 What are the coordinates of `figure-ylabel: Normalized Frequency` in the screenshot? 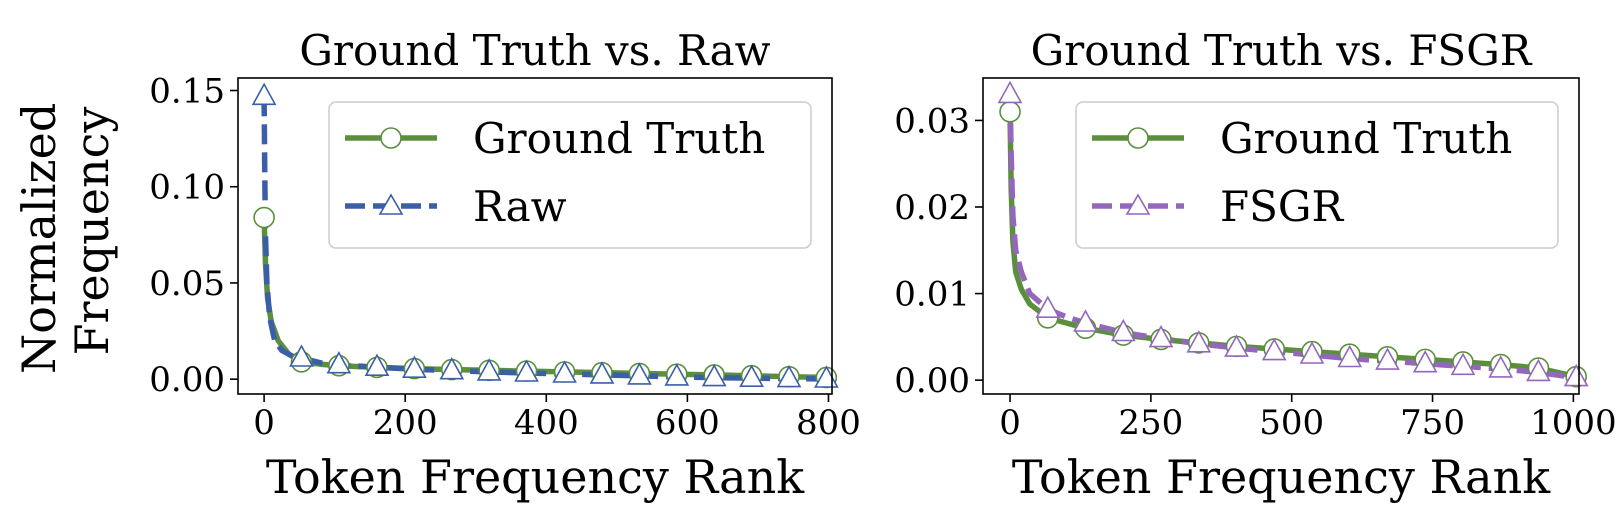 It's located at (65, 231).